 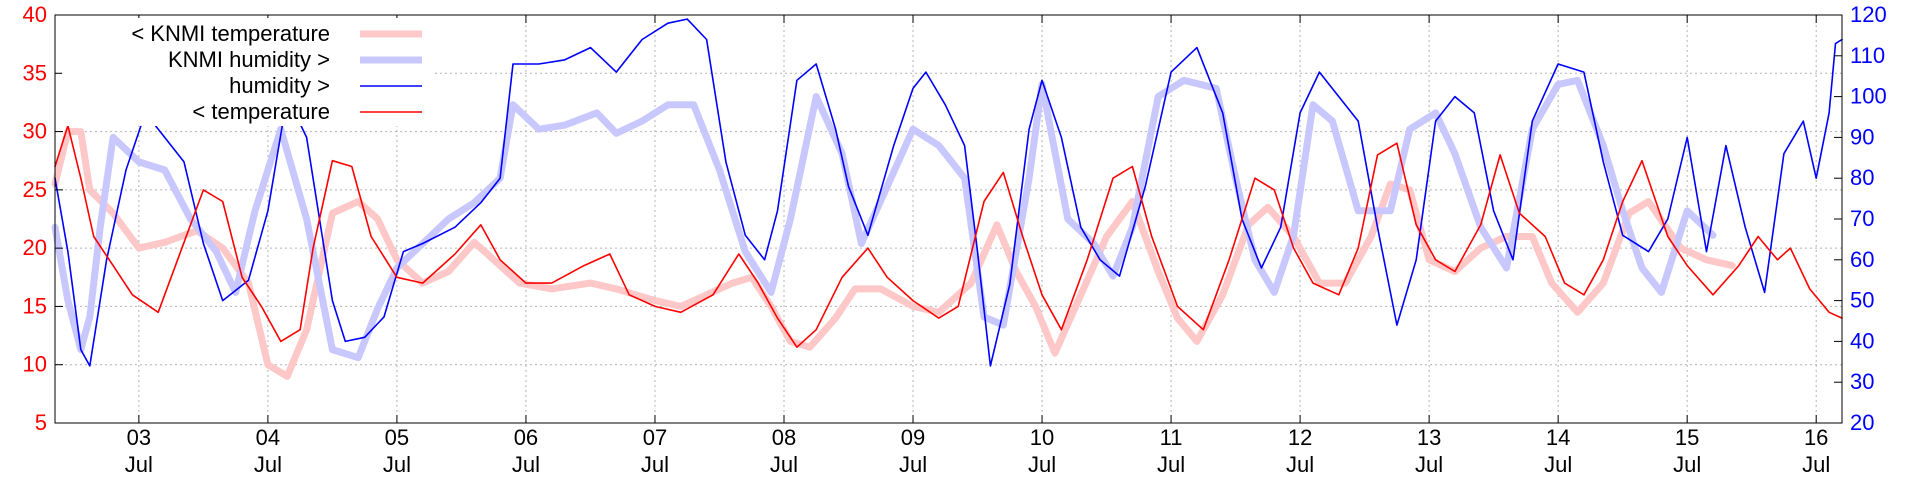 I want to click on left-tick-label: 35, so click(x=35, y=72).